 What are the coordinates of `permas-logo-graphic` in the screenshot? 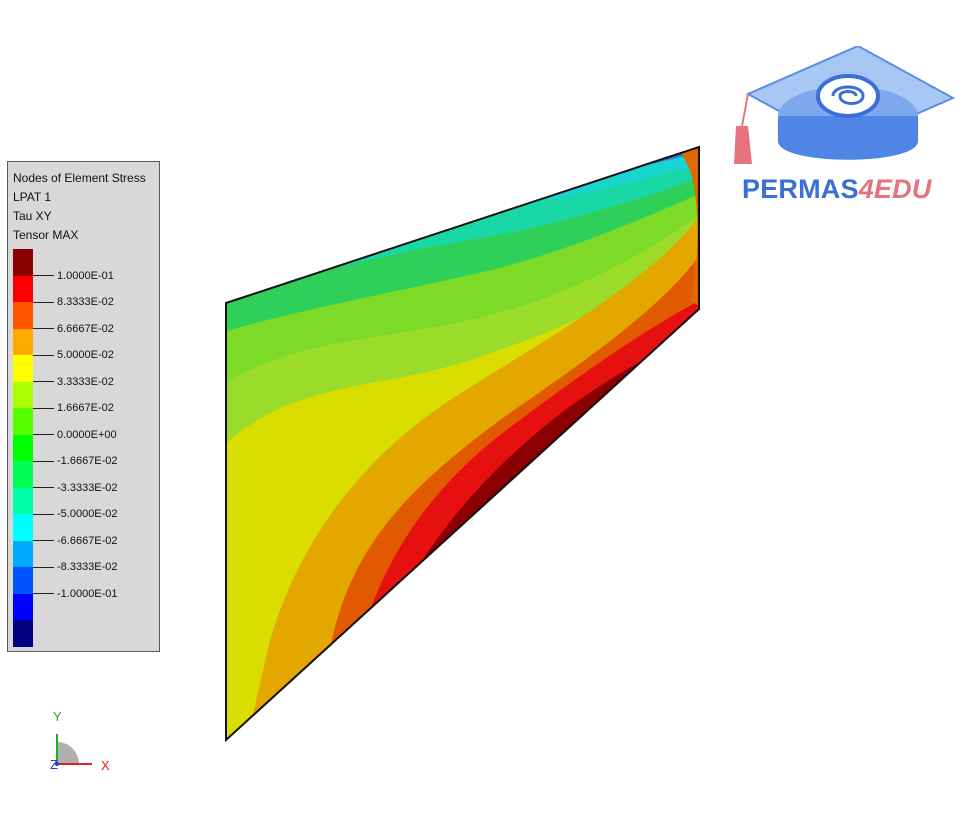 It's located at (845, 105).